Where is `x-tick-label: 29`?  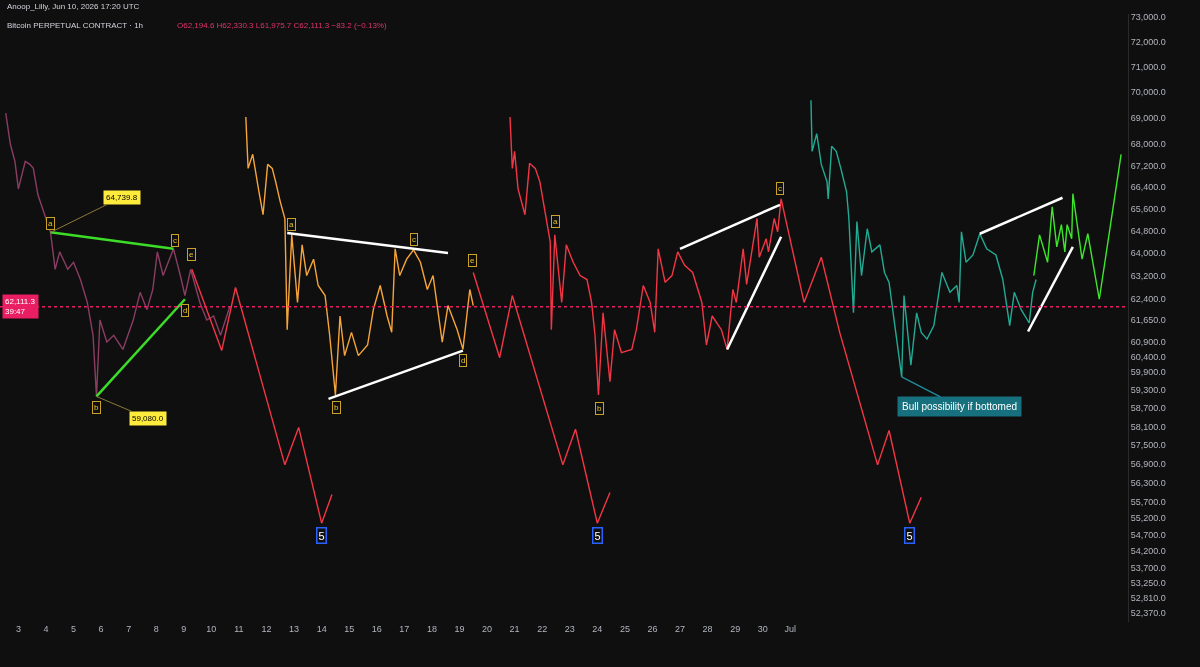 x-tick-label: 29 is located at coordinates (735, 629).